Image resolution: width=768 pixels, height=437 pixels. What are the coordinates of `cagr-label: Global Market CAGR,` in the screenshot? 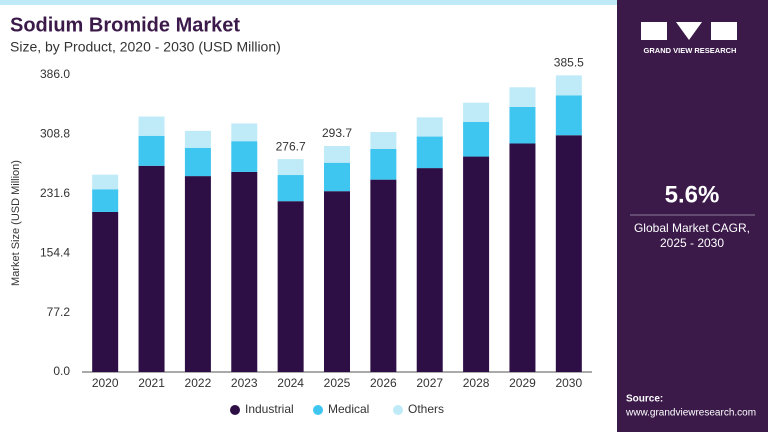 It's located at (692, 228).